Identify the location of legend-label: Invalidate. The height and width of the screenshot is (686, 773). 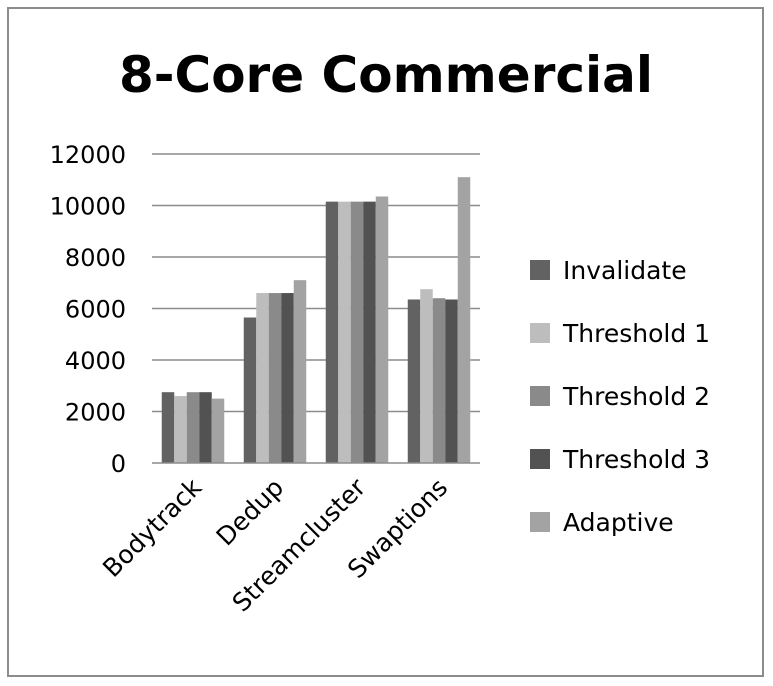
(625, 270).